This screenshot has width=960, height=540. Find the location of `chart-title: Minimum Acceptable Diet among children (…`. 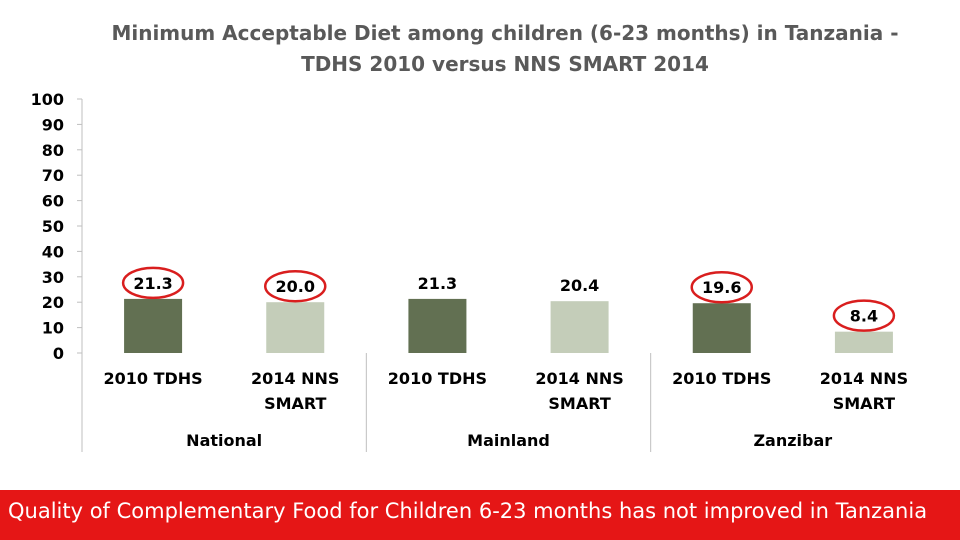

chart-title: Minimum Acceptable Diet among children (… is located at coordinates (505, 49).